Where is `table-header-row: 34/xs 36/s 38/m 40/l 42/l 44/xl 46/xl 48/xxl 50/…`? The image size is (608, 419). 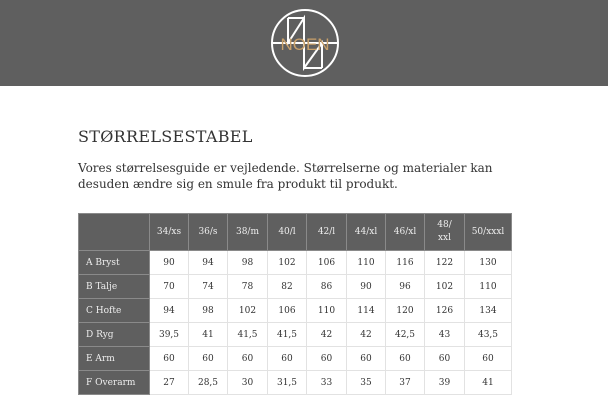 table-header-row: 34/xs 36/s 38/m 40/l 42/l 44/xl 46/xl 48/xxl 50/… is located at coordinates (295, 232).